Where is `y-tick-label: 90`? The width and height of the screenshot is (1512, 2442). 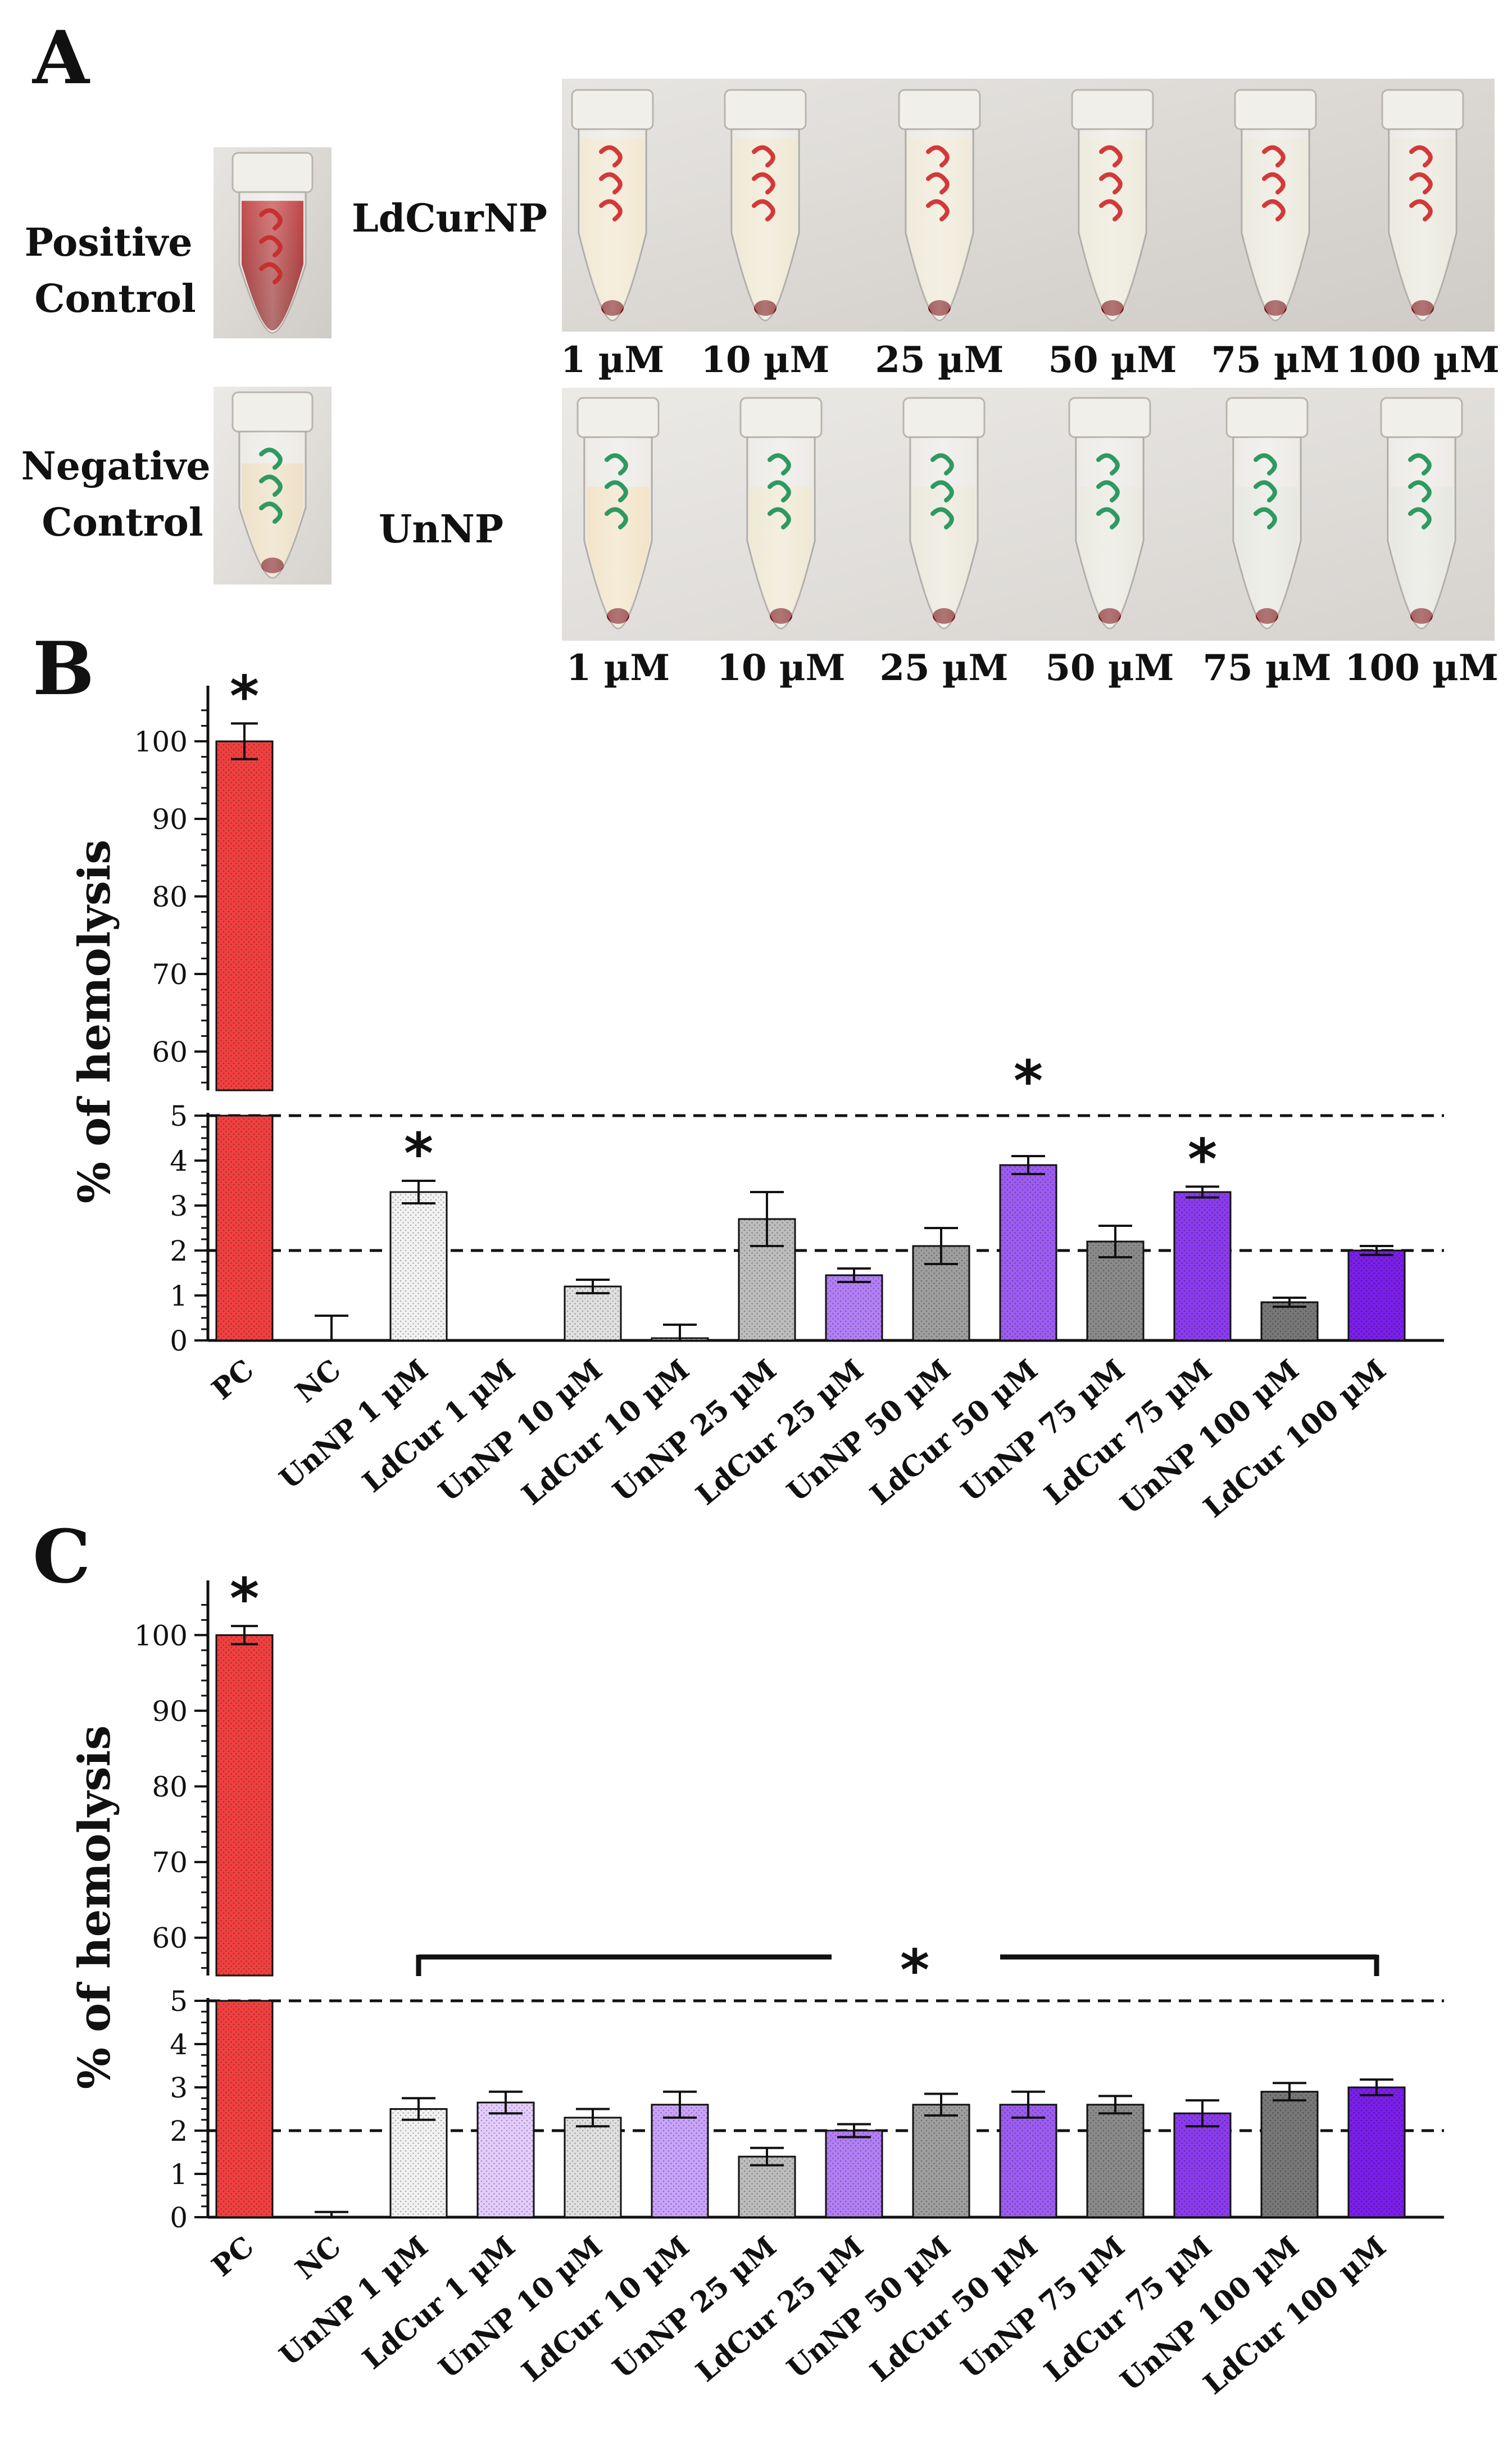 y-tick-label: 90 is located at coordinates (170, 819).